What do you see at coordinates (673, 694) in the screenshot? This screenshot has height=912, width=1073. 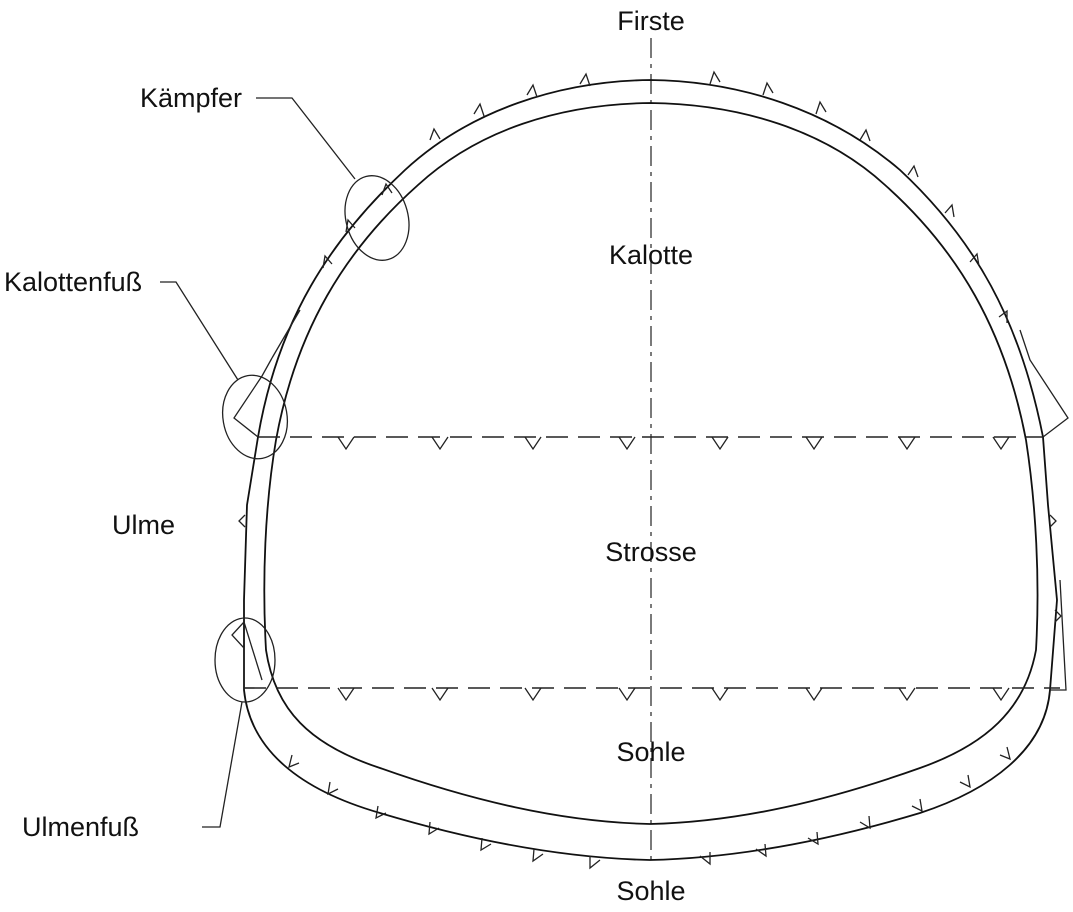 I see `strosse-division-teeth` at bounding box center [673, 694].